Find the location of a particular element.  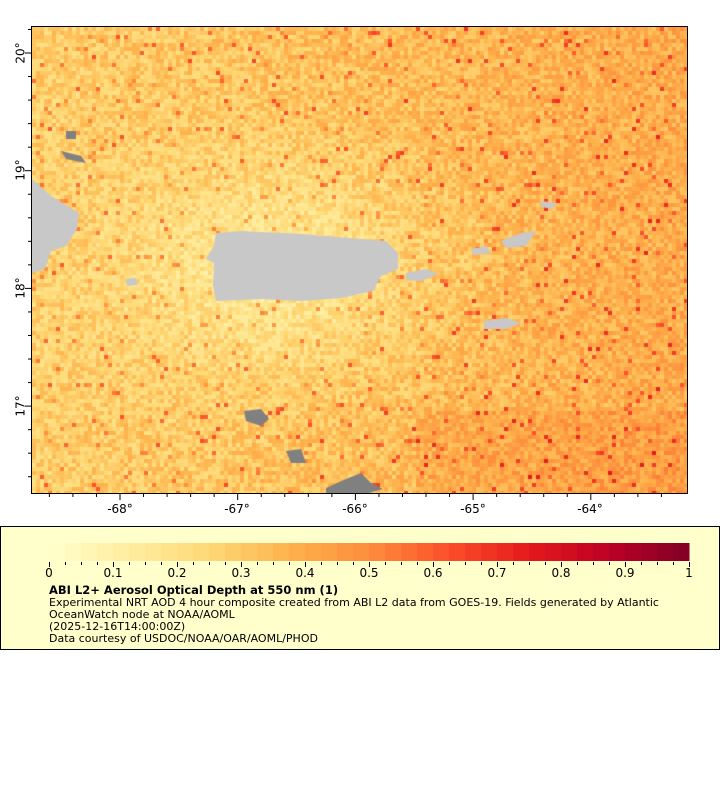

lat-label: 20° is located at coordinates (20, 53).